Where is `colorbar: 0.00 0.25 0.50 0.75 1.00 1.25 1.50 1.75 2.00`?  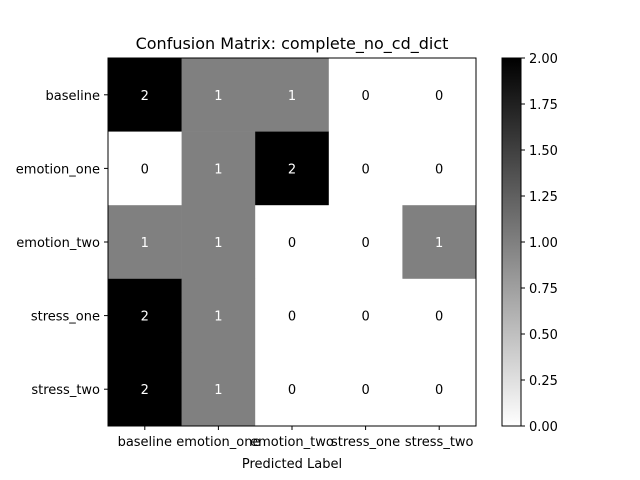 colorbar: 0.00 0.25 0.50 0.75 1.00 1.25 1.50 1.75 2.00 is located at coordinates (529, 243).